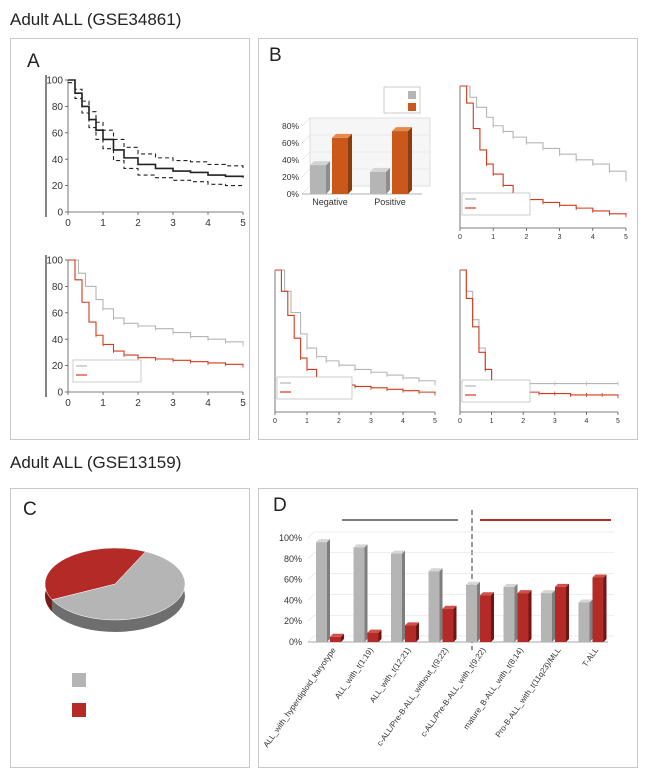 The width and height of the screenshot is (650, 780). What do you see at coordinates (290, 538) in the screenshot?
I see `y-tick-label: 100%` at bounding box center [290, 538].